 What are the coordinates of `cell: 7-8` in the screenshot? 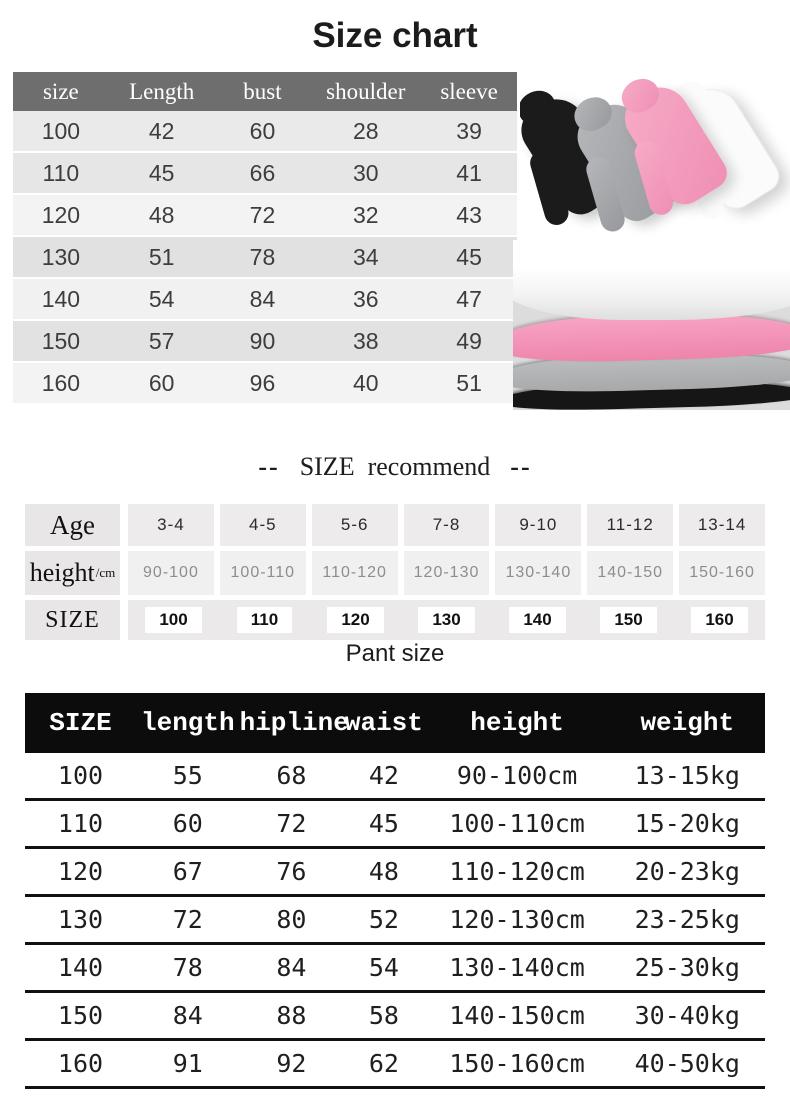 It's located at (446, 525).